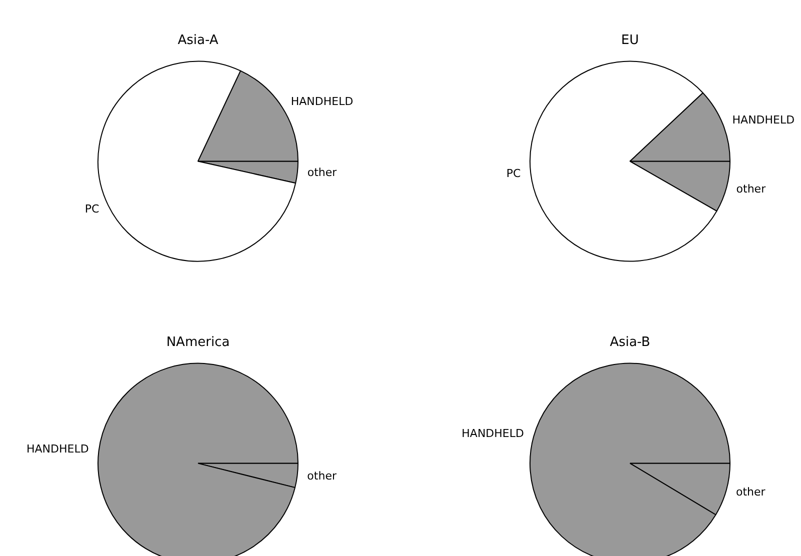 The image size is (801, 556). I want to click on chart-title: Asia-B, so click(630, 342).